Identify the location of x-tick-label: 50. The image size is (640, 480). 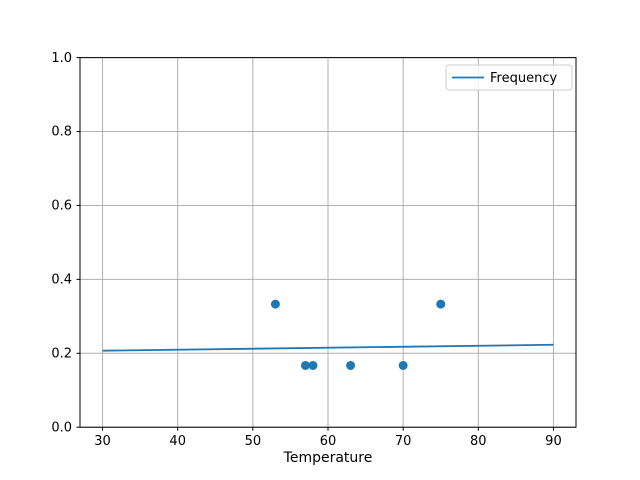
(253, 441).